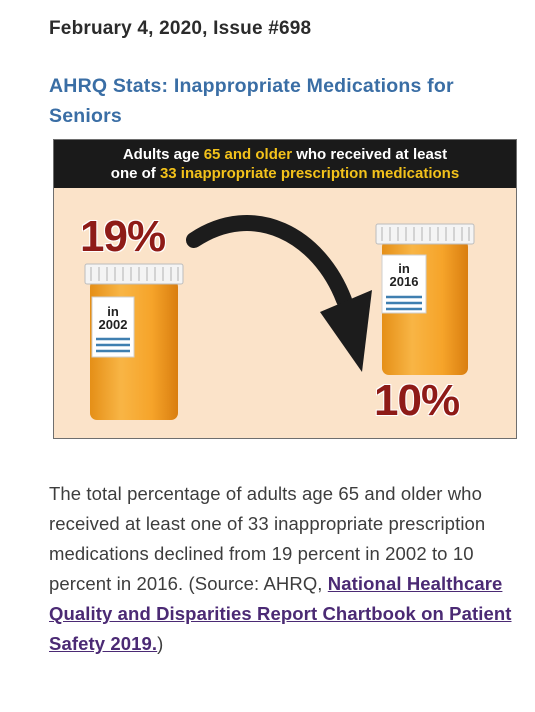 This screenshot has width=535, height=712. Describe the element at coordinates (163, 154) in the screenshot. I see `banner-text-1: Adults age` at that location.